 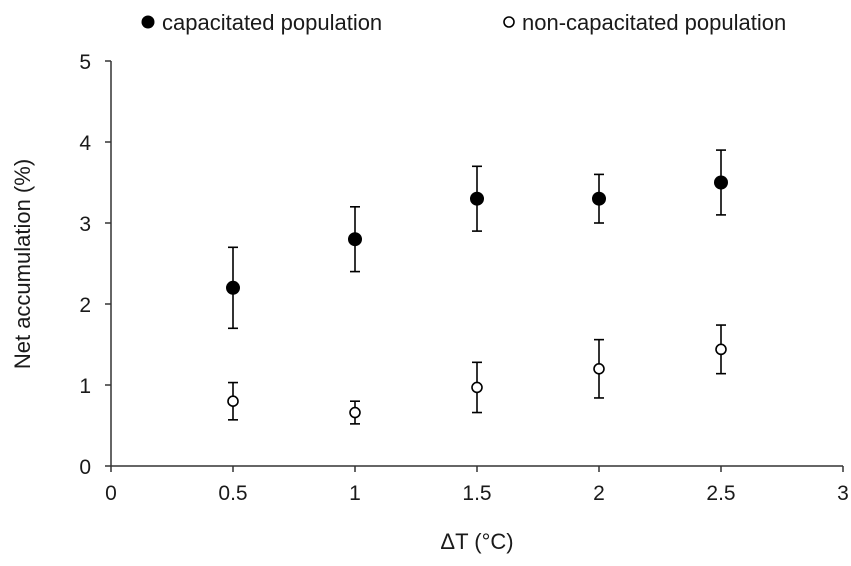 What do you see at coordinates (843, 493) in the screenshot?
I see `x-tick-label: 3` at bounding box center [843, 493].